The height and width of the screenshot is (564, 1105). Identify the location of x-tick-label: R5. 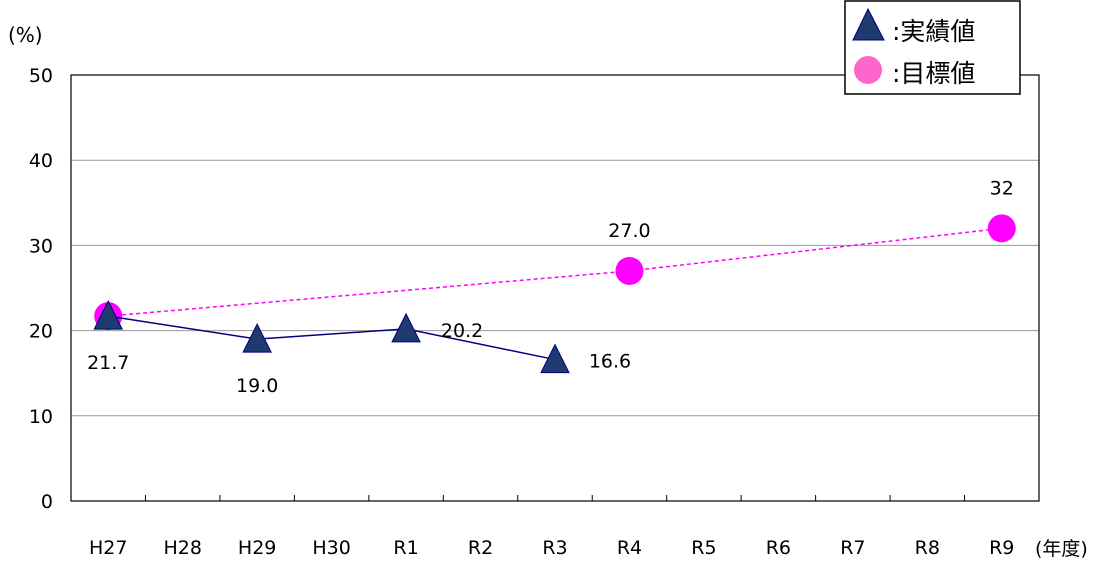
(703, 548).